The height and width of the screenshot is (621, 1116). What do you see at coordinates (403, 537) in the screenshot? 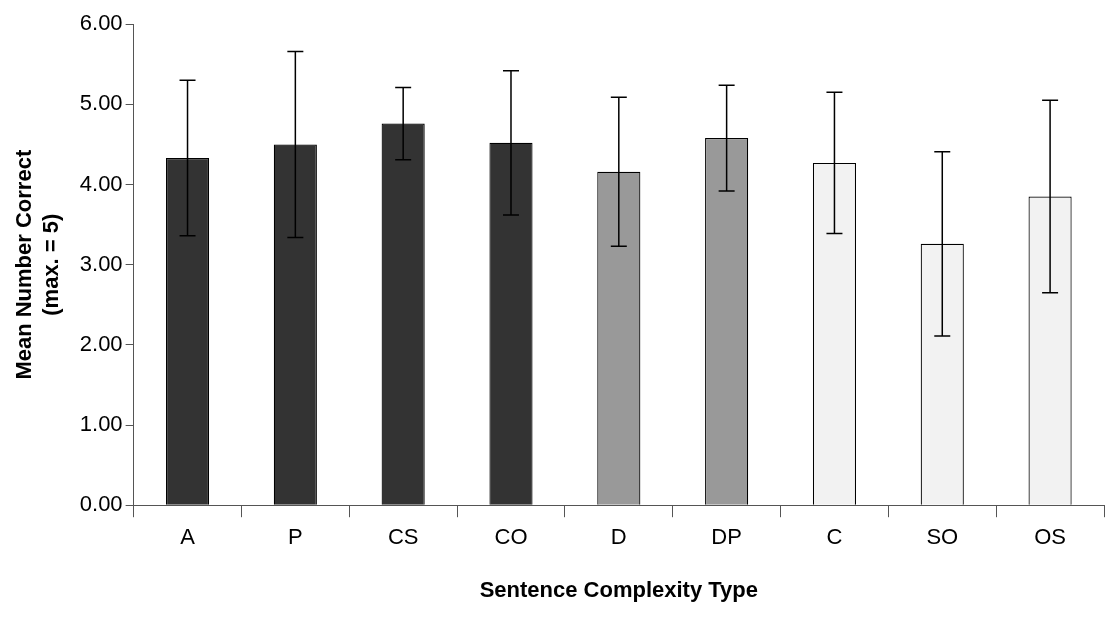
I see `x-tick-label: CS` at bounding box center [403, 537].